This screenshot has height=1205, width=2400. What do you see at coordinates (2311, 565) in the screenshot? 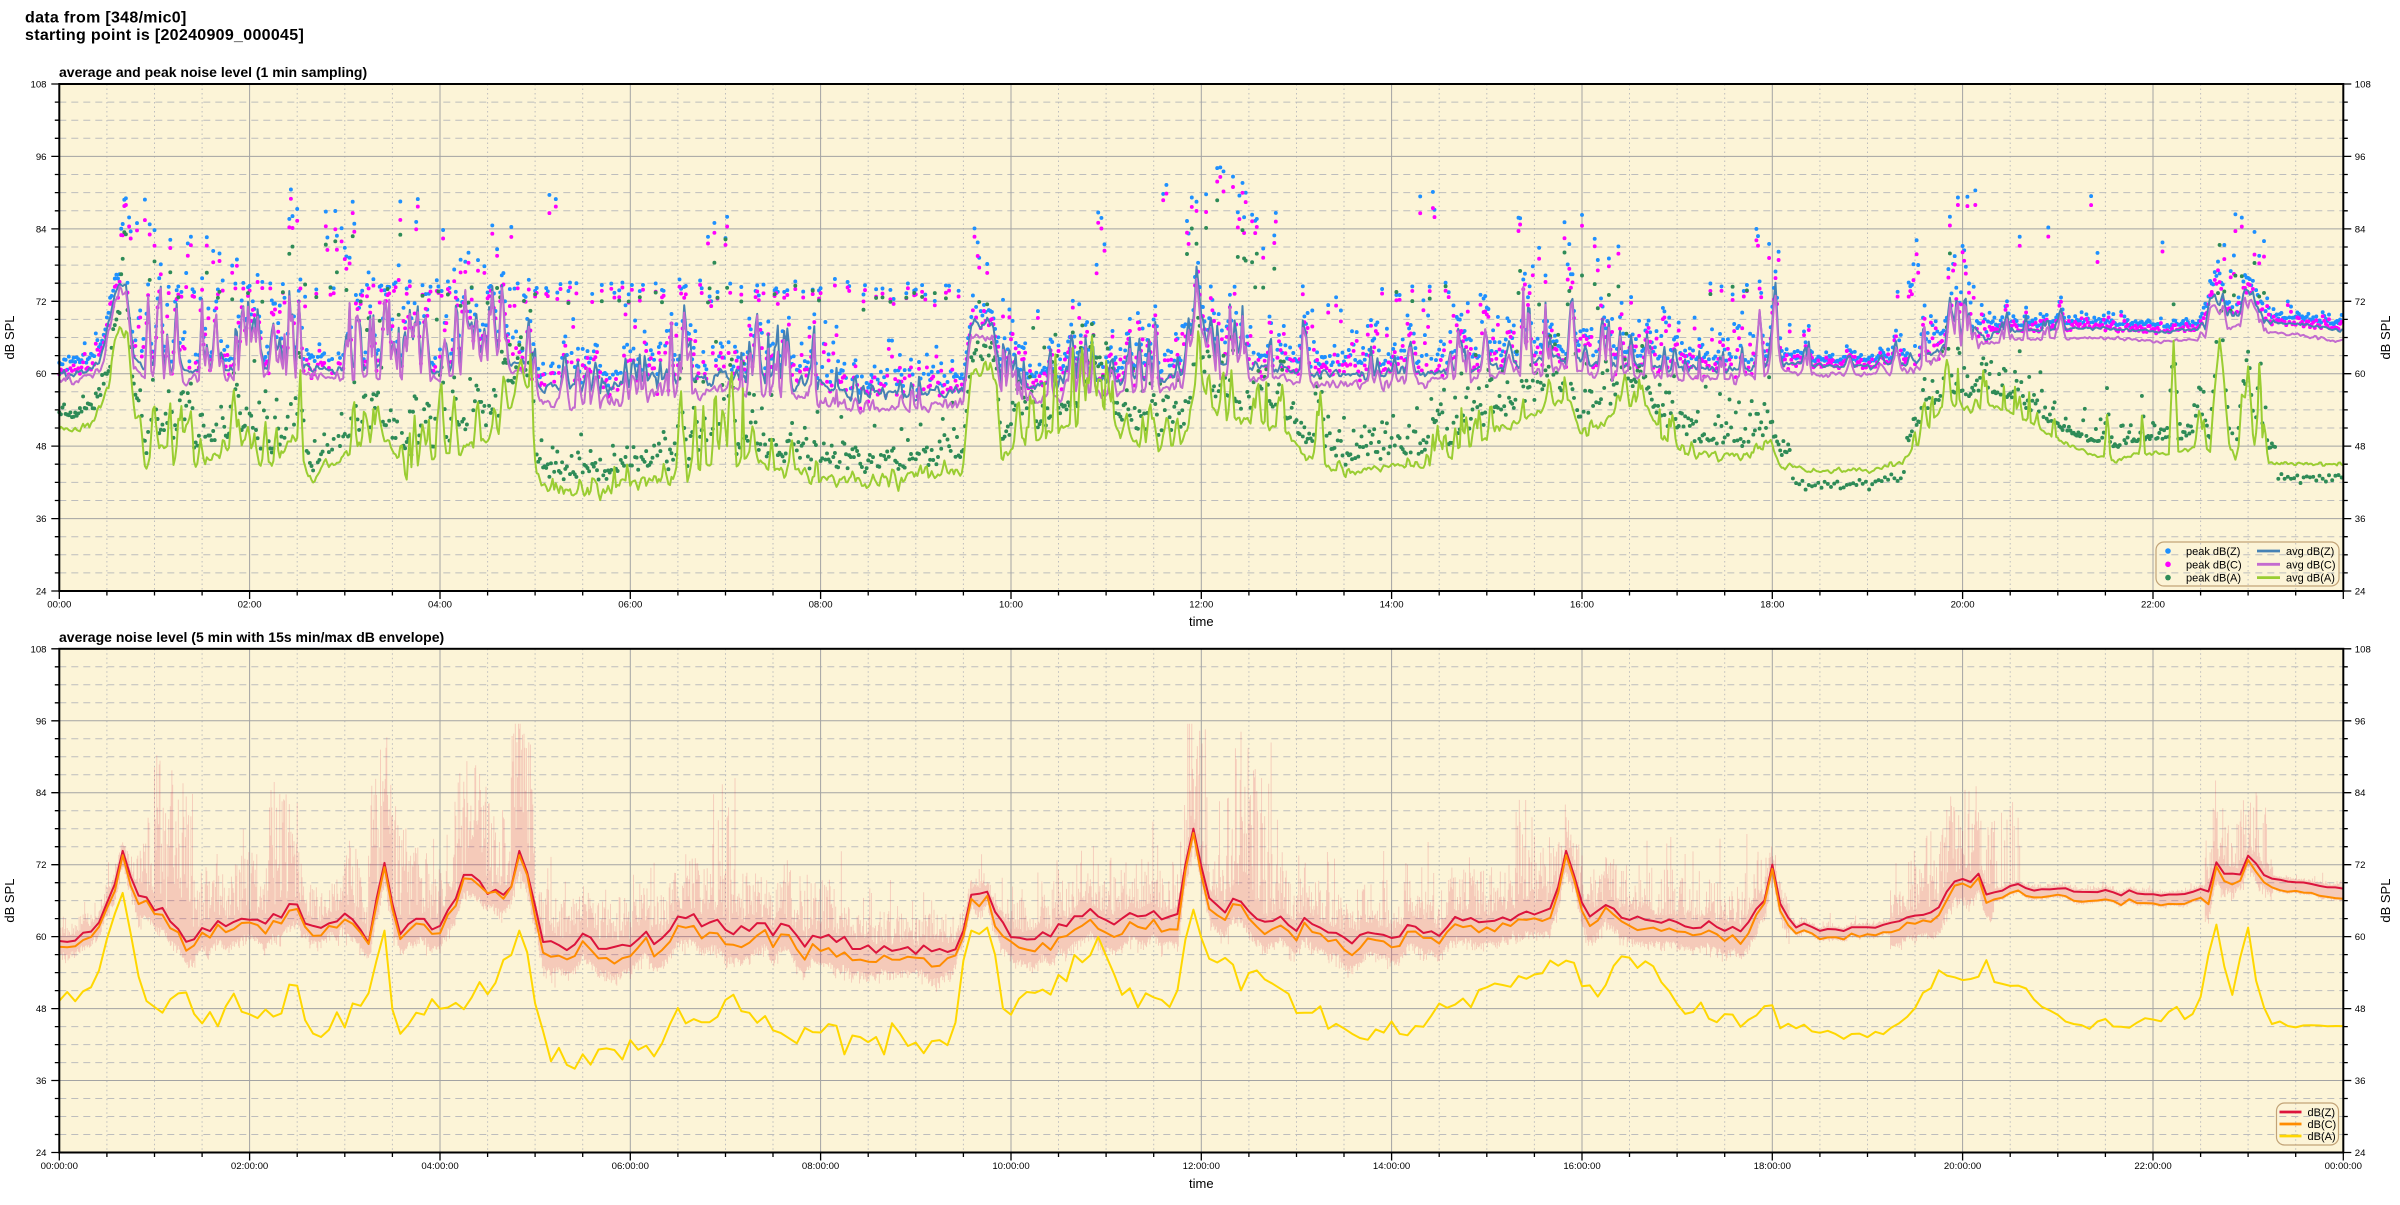
I see `svg-text: avg dB(C)` at bounding box center [2311, 565].